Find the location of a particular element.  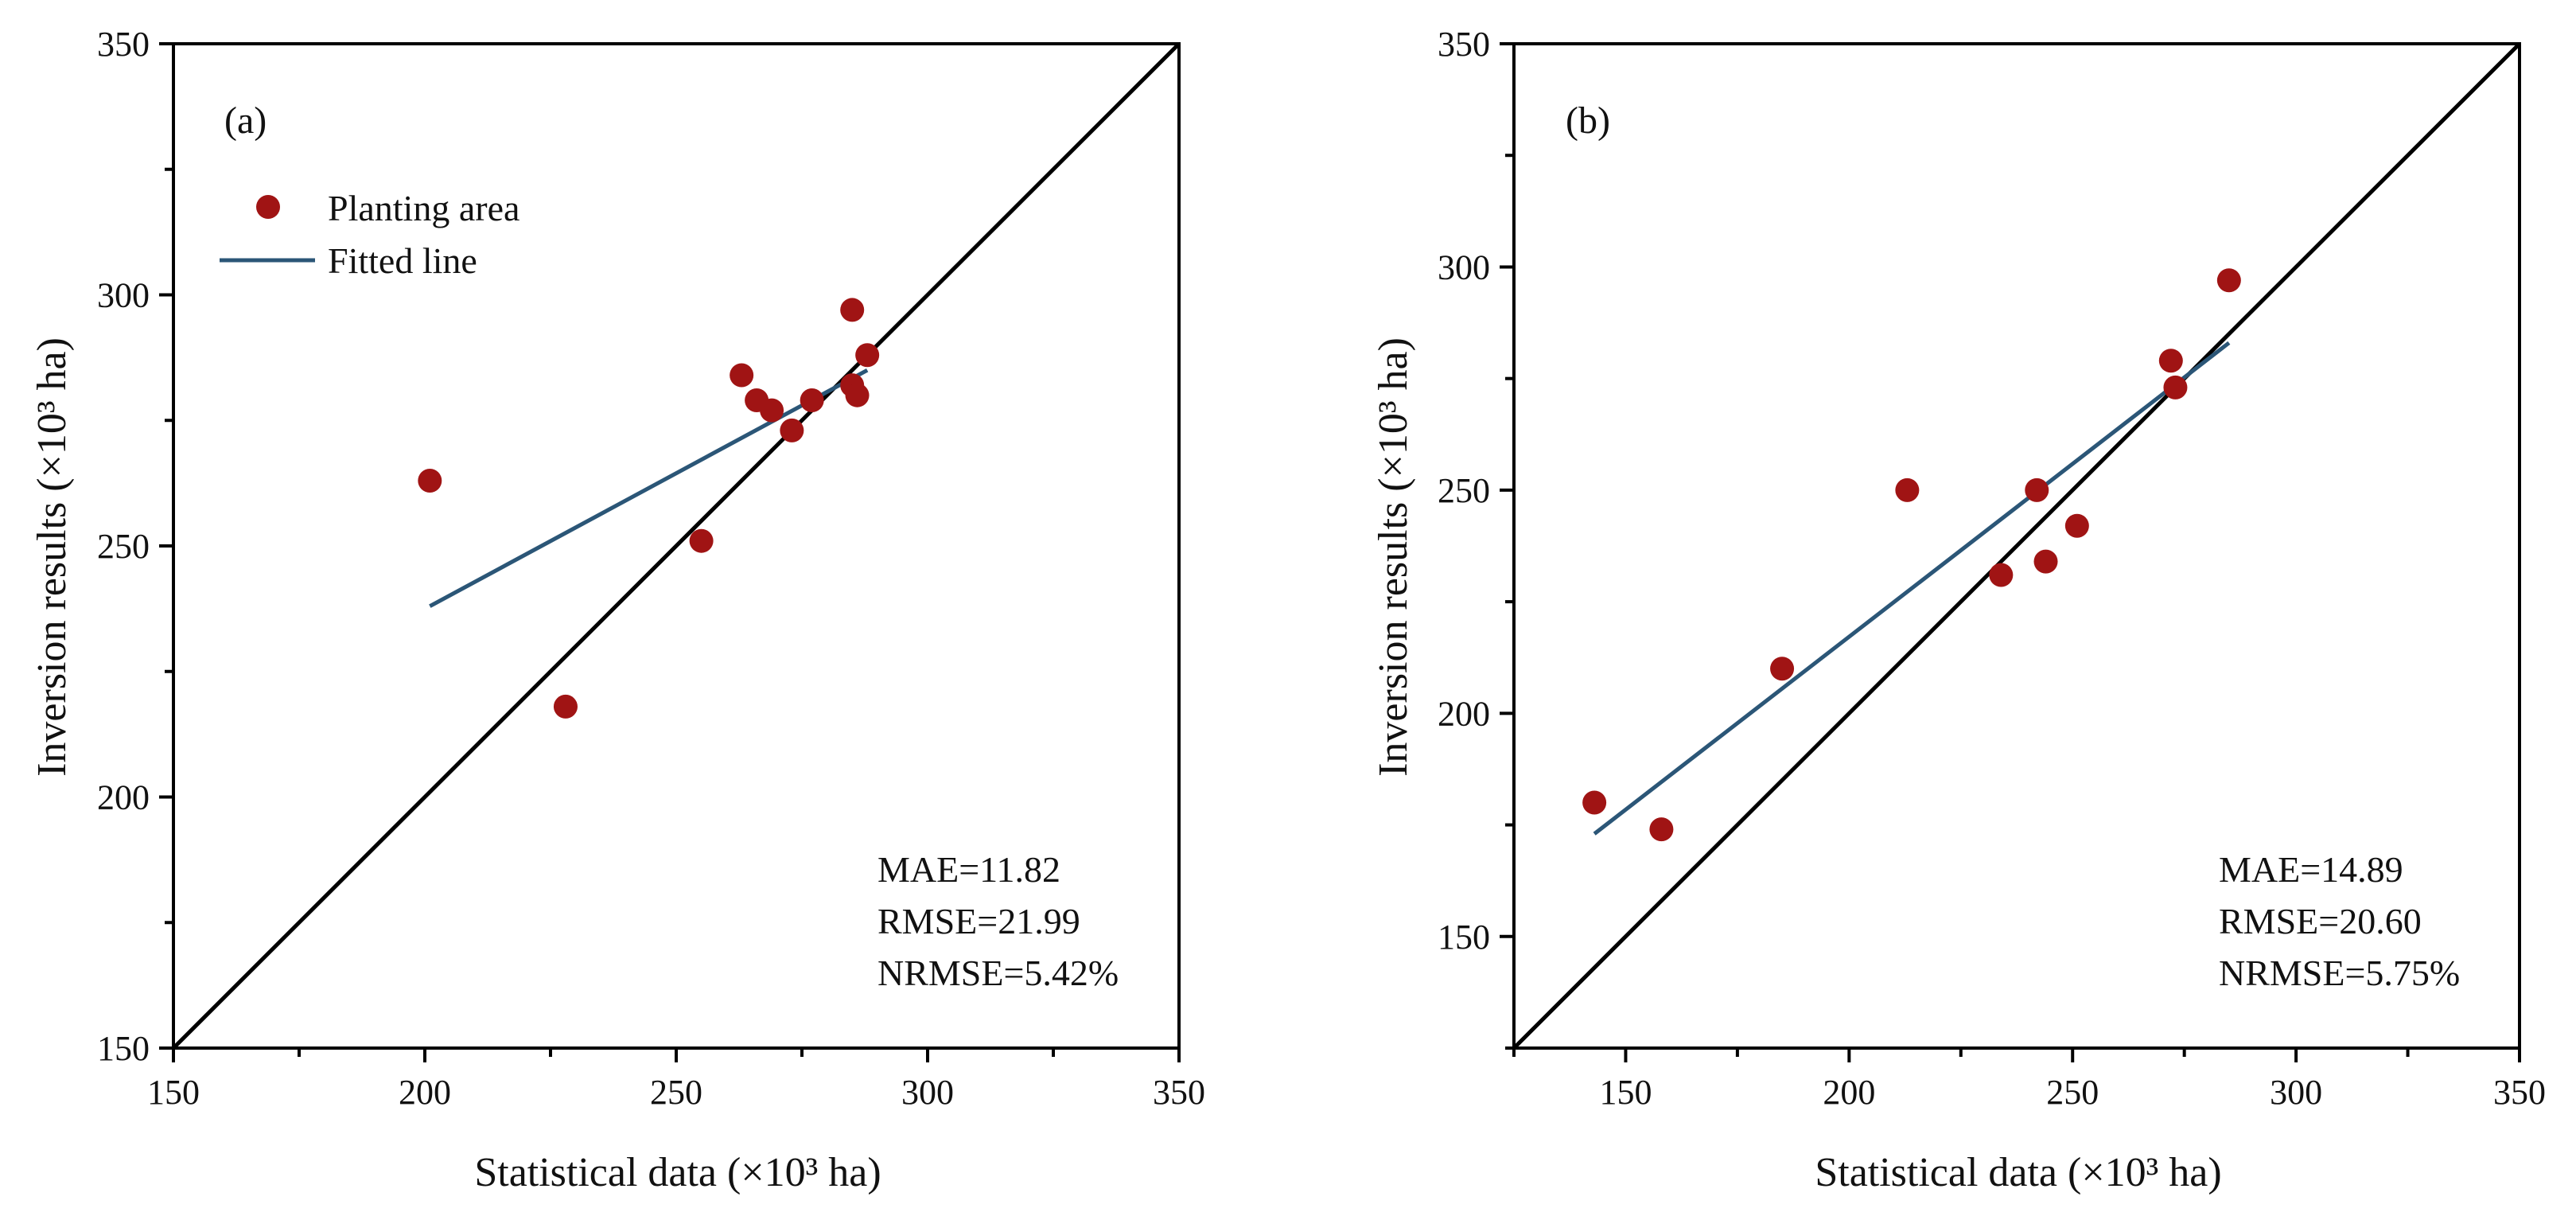

panel-a-points is located at coordinates (649, 508).